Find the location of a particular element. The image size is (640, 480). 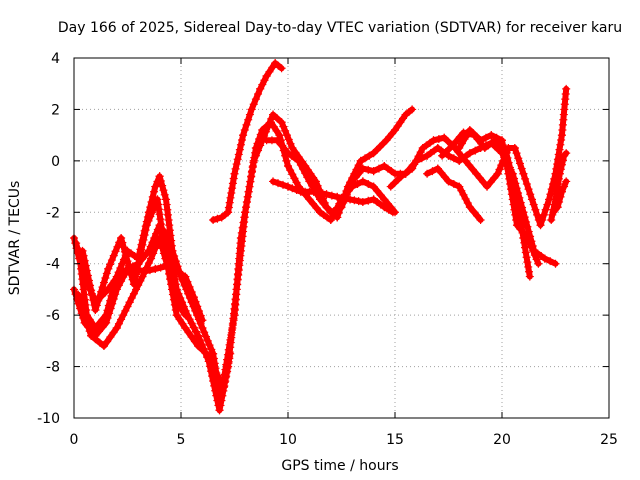

x-tick-label: 5 is located at coordinates (181, 440).